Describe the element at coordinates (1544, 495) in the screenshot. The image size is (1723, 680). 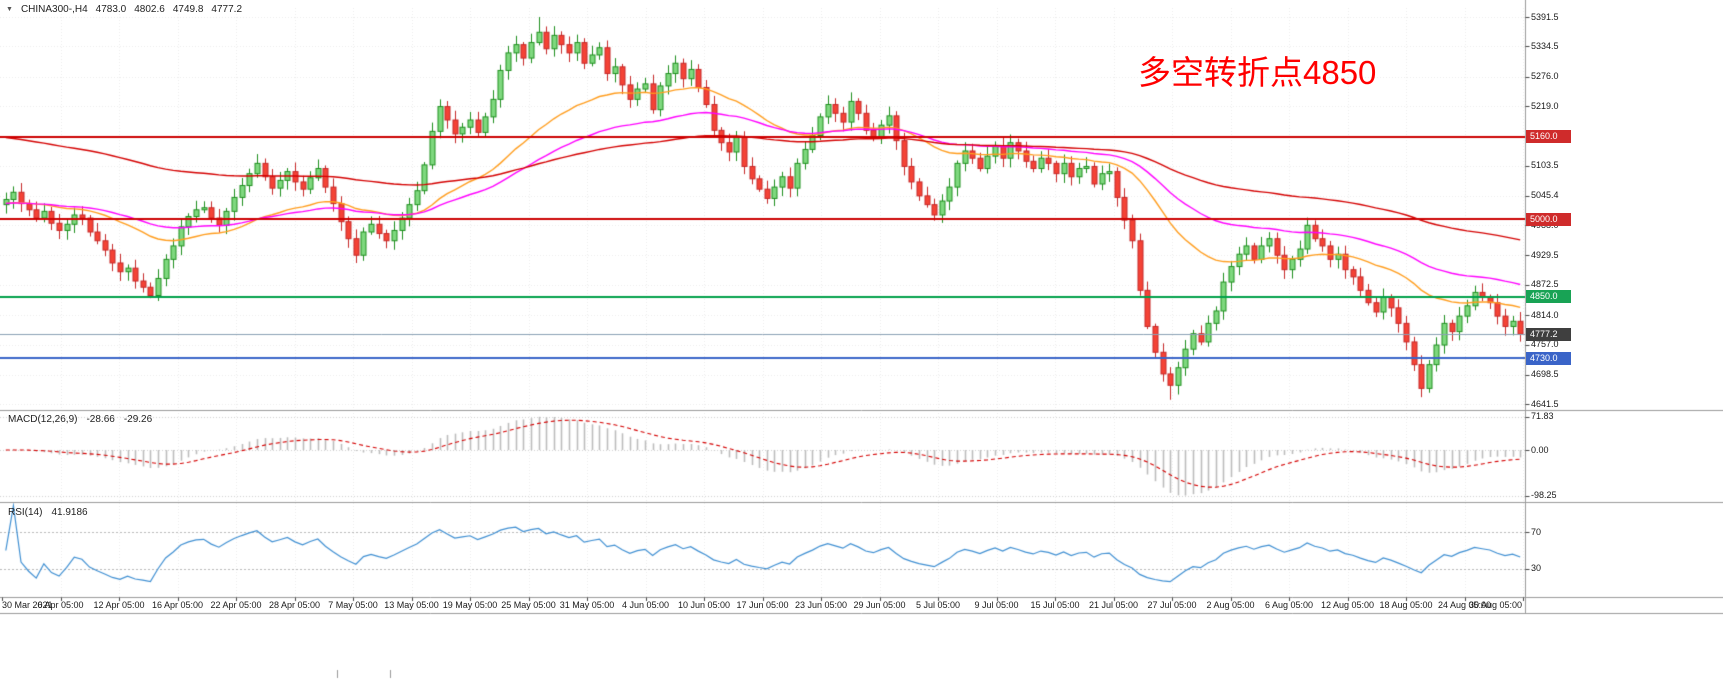
I see `macd-axis-label: -98.25` at that location.